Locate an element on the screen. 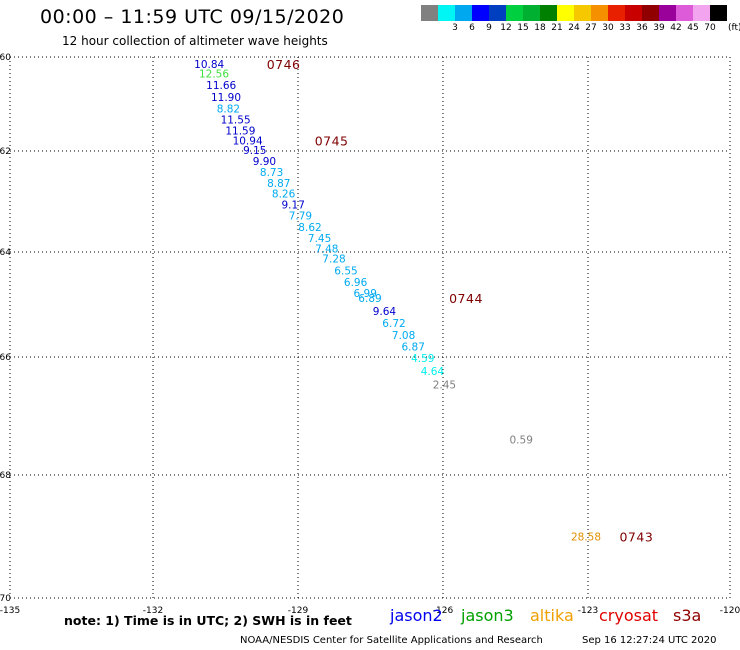  wave-height-label: 4.64 is located at coordinates (433, 372).